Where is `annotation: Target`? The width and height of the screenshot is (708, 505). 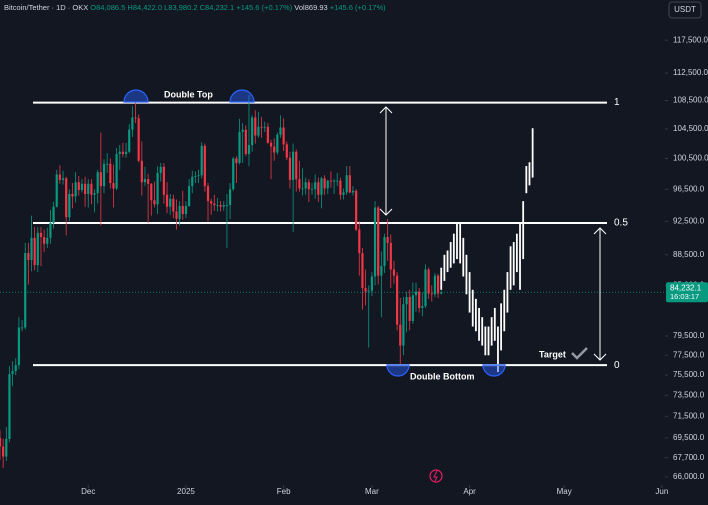
annotation: Target is located at coordinates (552, 354).